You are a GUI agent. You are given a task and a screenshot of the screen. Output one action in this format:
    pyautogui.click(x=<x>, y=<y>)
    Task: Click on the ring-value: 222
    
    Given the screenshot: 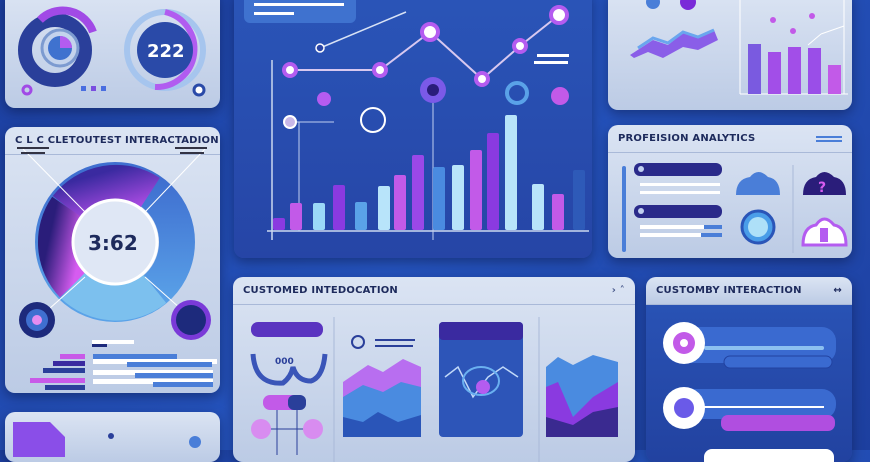 What is the action you would take?
    pyautogui.click(x=166, y=51)
    